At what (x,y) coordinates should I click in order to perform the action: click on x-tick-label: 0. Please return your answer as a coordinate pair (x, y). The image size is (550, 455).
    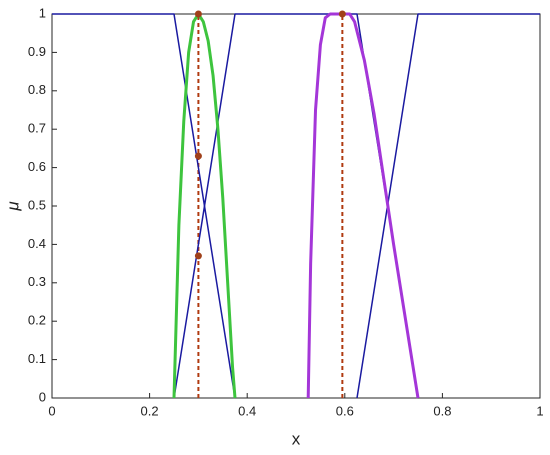
    Looking at the image, I should click on (51, 410).